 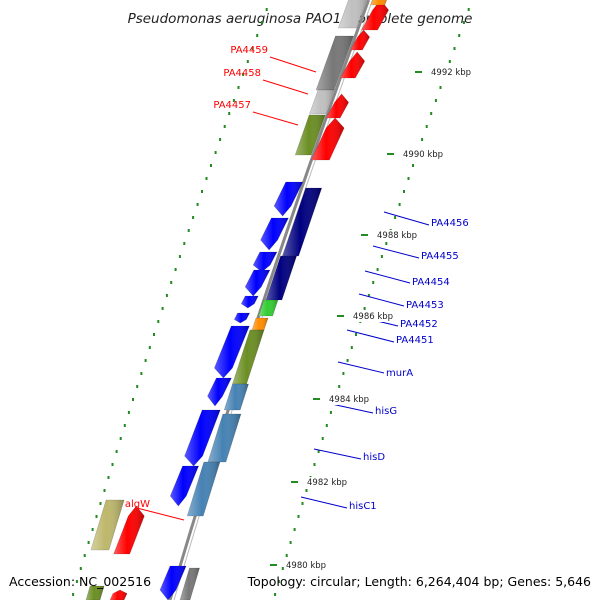 I want to click on scale-label: 4982 kbp, so click(x=327, y=483).